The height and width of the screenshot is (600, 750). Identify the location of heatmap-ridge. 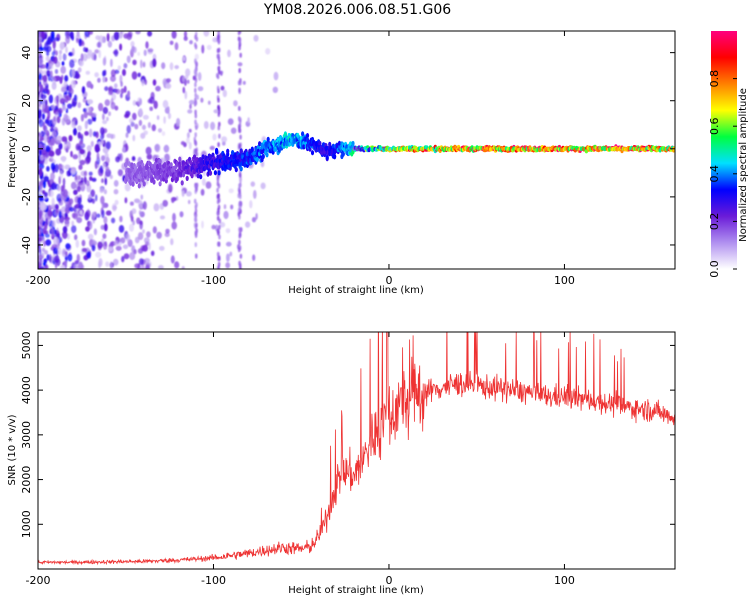
(399, 160).